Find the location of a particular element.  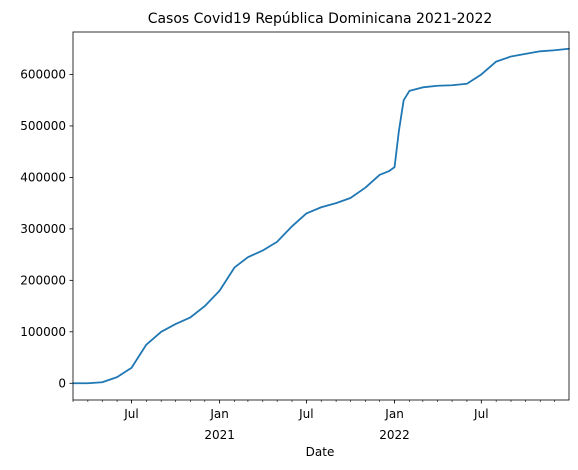

x-axis-label: Date is located at coordinates (320, 452).